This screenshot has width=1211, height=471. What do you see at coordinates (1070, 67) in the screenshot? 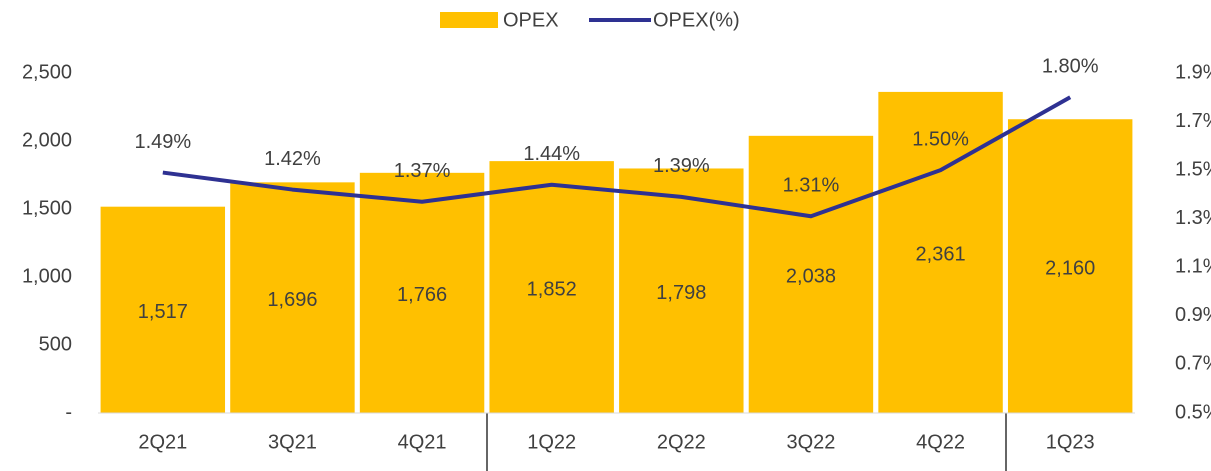
I see `data-label: 1.80%` at bounding box center [1070, 67].